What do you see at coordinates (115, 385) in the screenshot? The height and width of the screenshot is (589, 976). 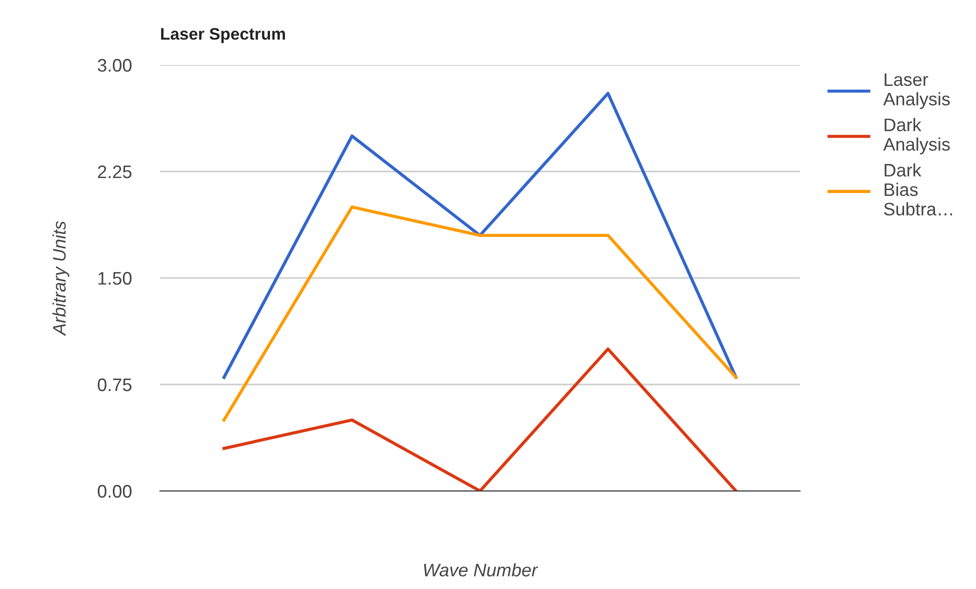 I see `y-tick-label: 0.75` at bounding box center [115, 385].